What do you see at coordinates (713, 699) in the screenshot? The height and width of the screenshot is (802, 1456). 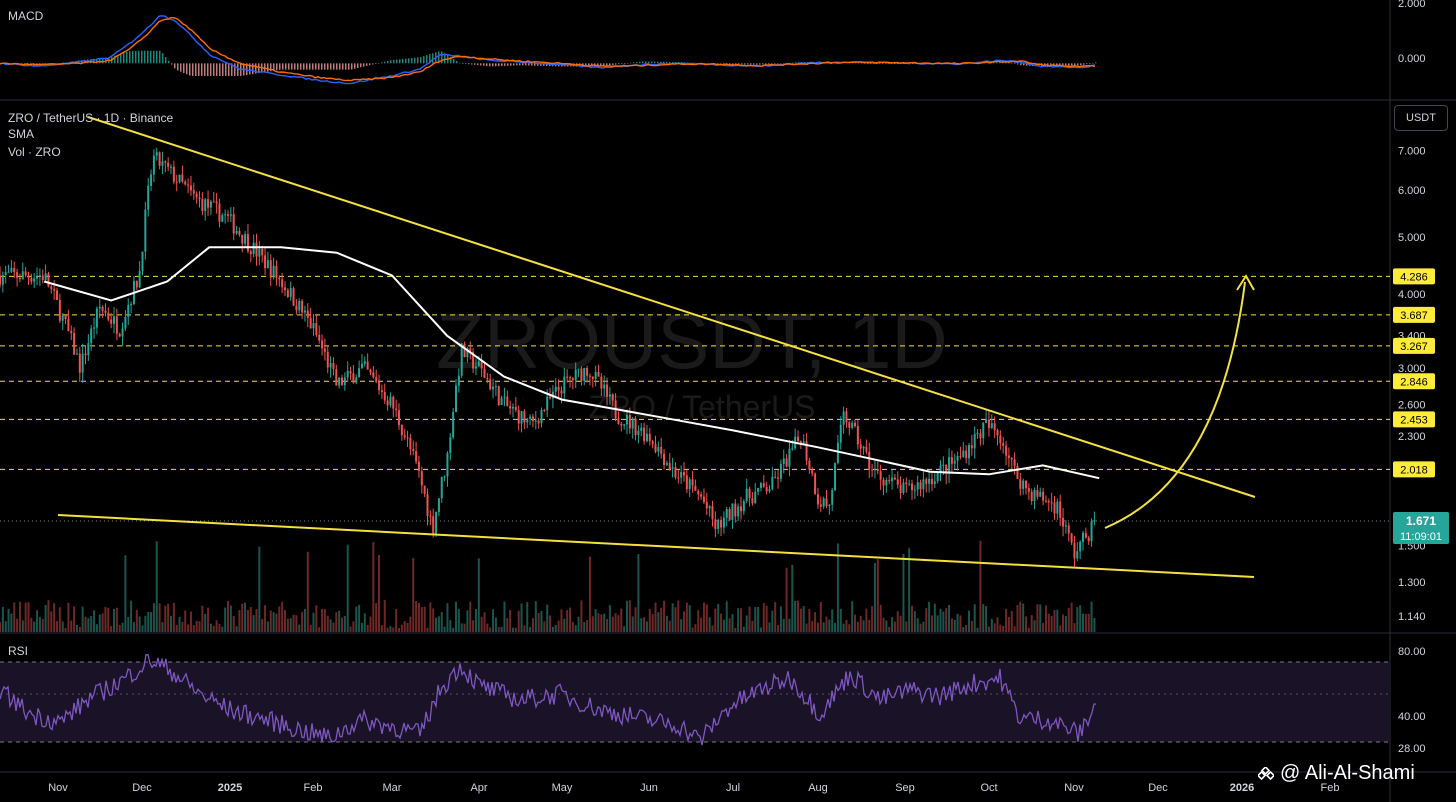 I see `rsi-panel: RSI 80.00 40.00 28.00` at bounding box center [713, 699].